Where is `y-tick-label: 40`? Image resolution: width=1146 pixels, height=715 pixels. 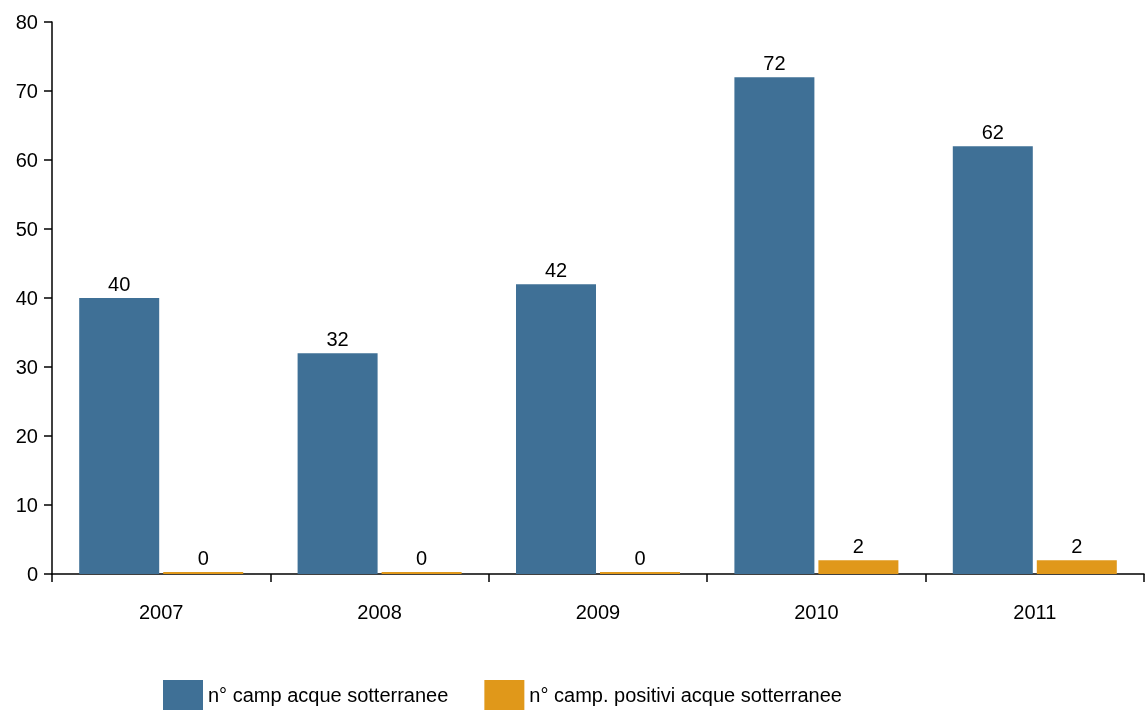
y-tick-label: 40 is located at coordinates (26, 298).